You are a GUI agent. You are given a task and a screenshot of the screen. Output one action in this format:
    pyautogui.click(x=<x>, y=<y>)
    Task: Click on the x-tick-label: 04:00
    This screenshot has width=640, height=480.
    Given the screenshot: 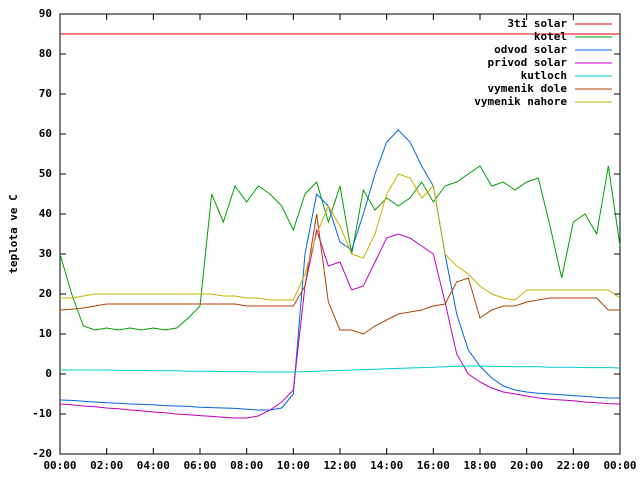 What is the action you would take?
    pyautogui.click(x=153, y=465)
    